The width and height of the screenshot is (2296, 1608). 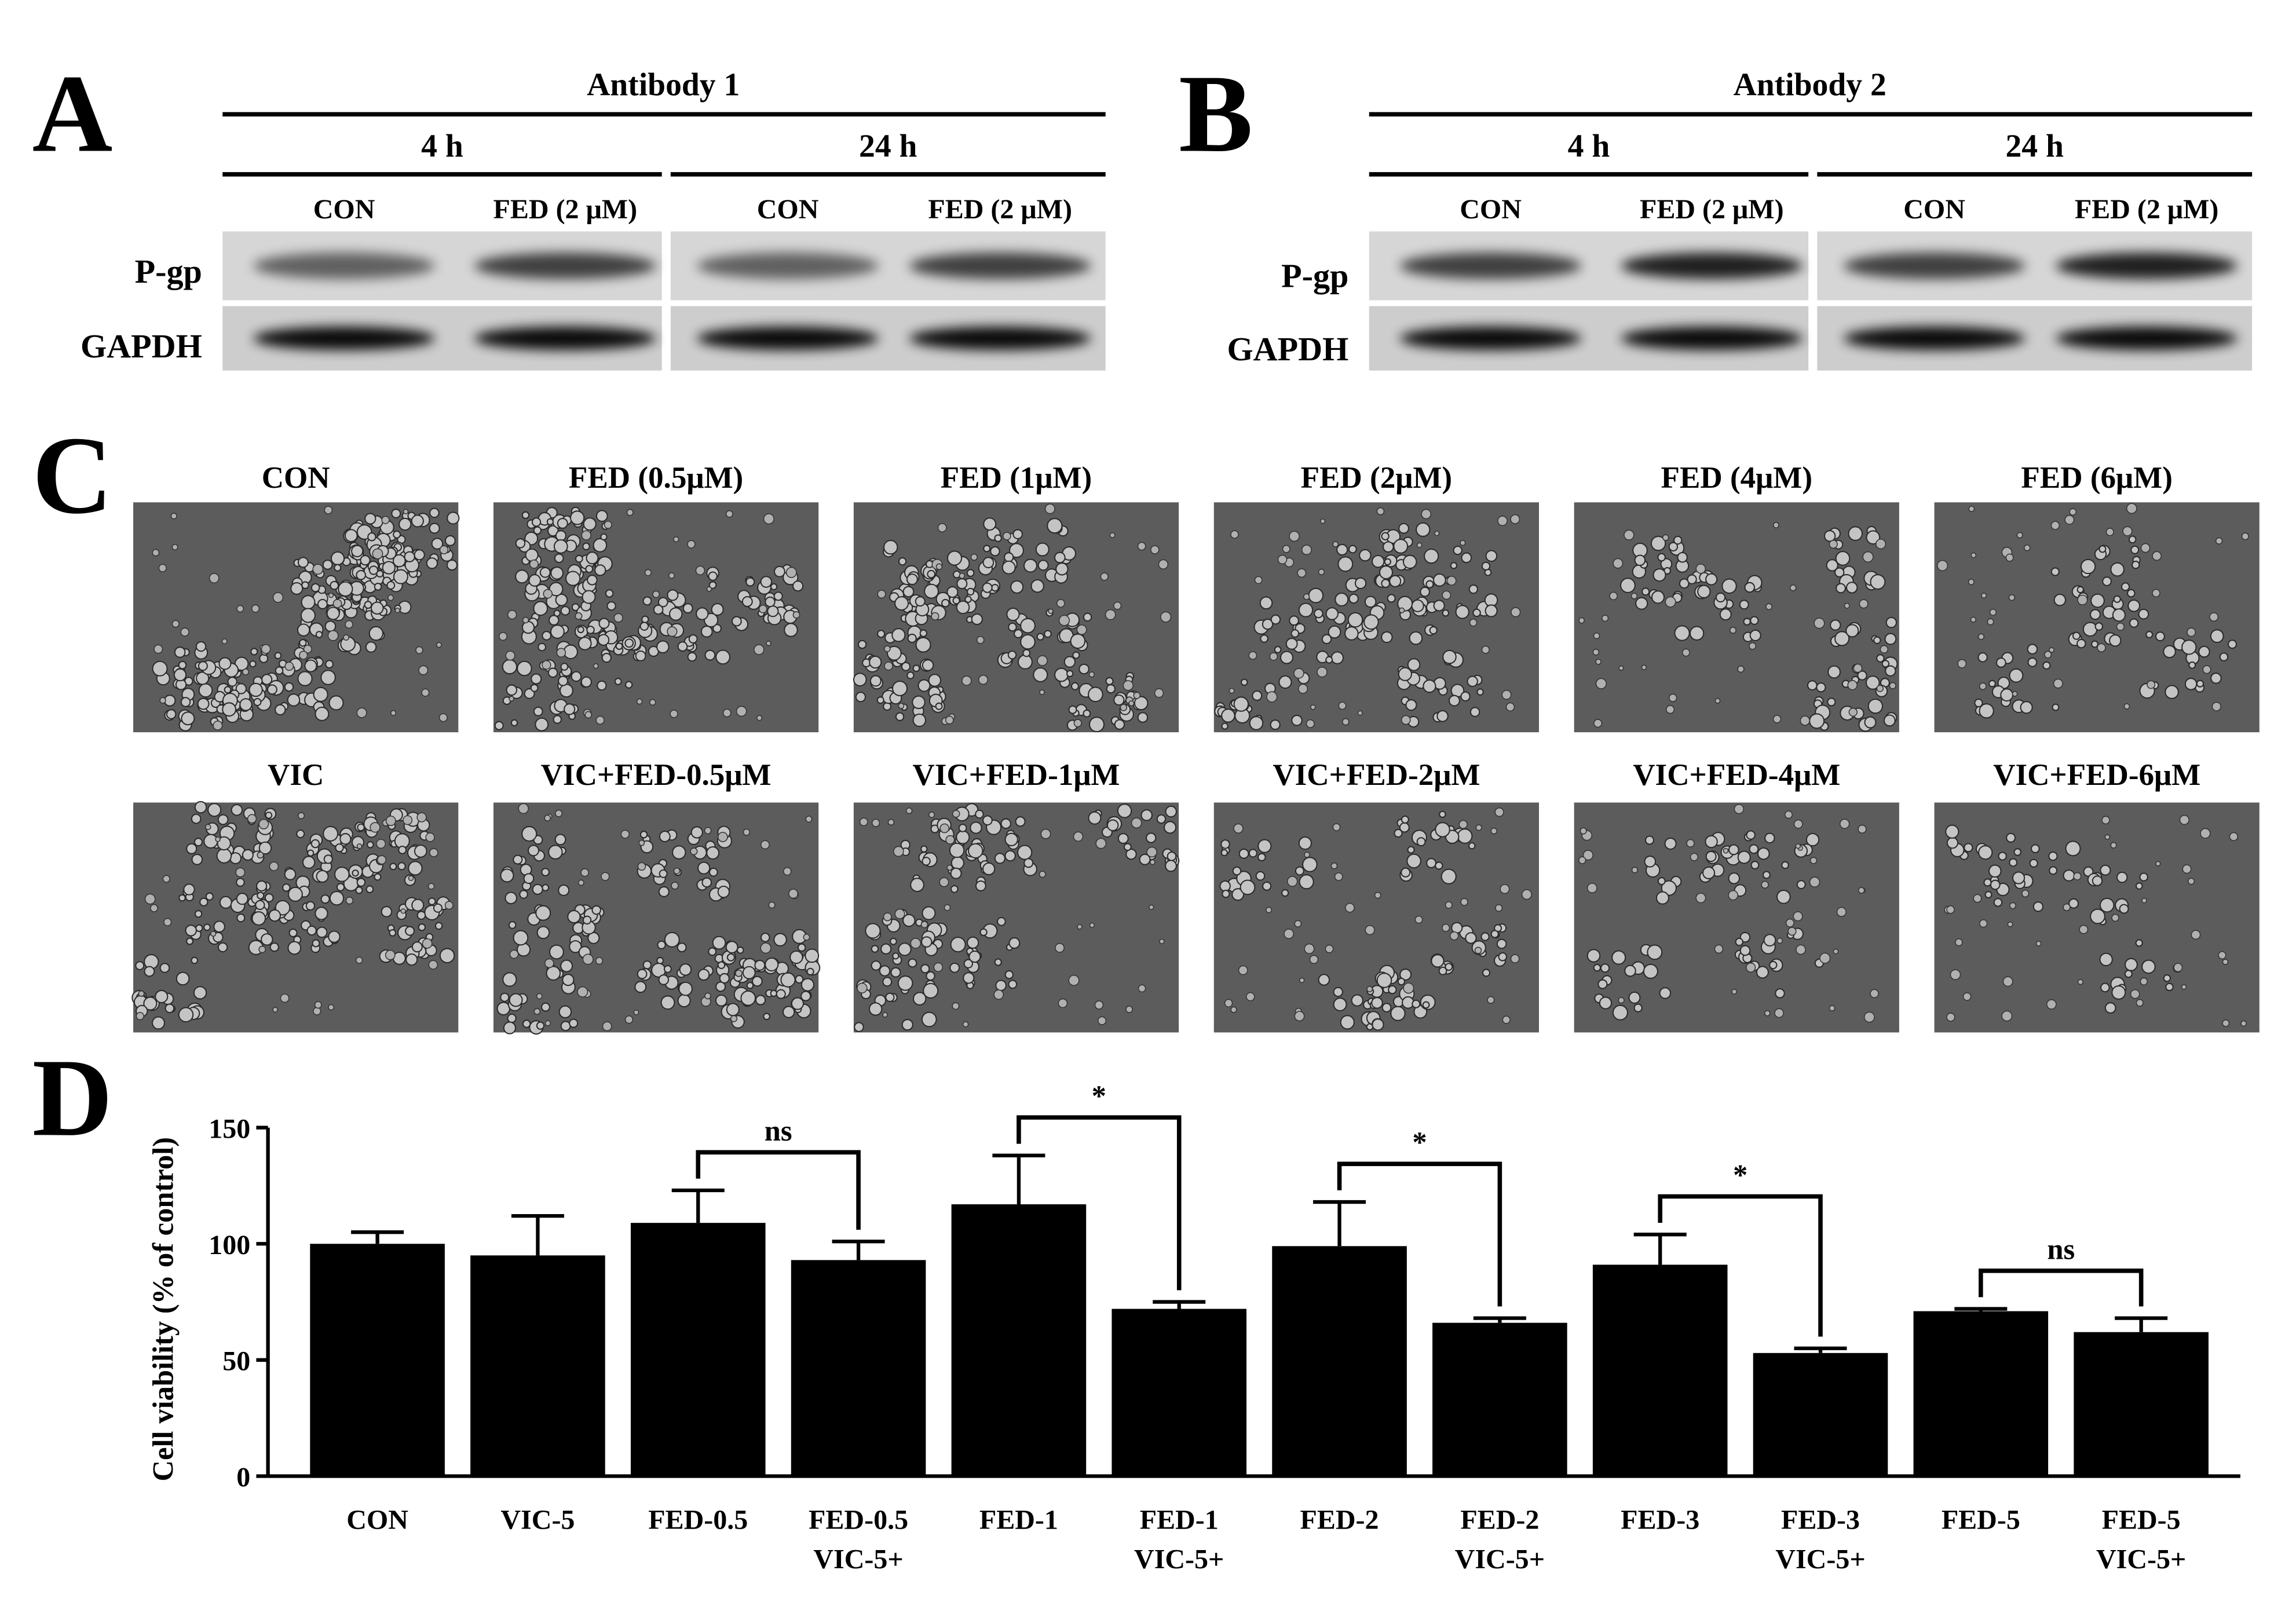 I want to click on panel-letter: A, so click(x=72, y=113).